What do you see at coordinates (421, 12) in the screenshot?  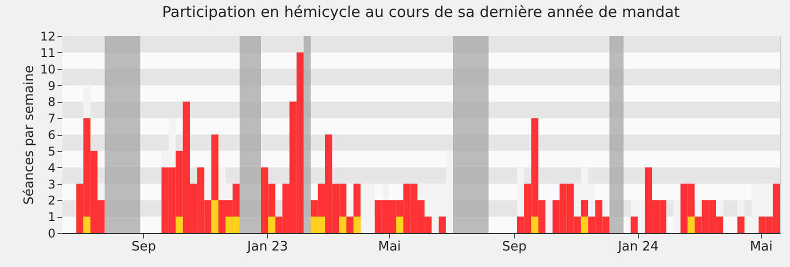 I see `chart-title: Participation en hémicycle au cours de sa dernière année de mandat` at bounding box center [421, 12].